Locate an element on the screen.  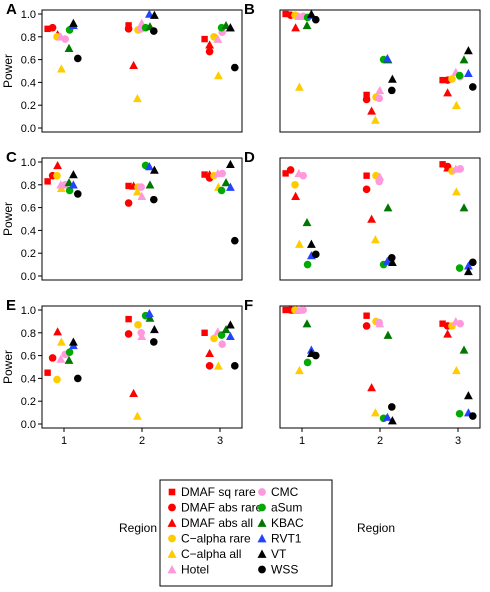
point-c-alpha-rare is located at coordinates (295, 185).